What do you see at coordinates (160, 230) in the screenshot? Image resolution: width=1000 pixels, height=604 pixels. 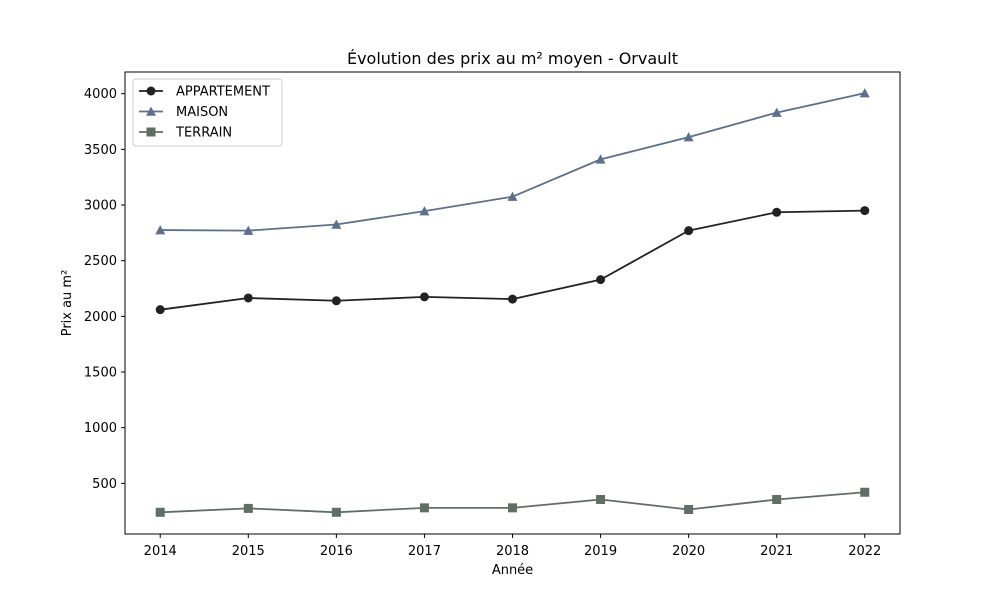 I see `data-point-maison-2014` at bounding box center [160, 230].